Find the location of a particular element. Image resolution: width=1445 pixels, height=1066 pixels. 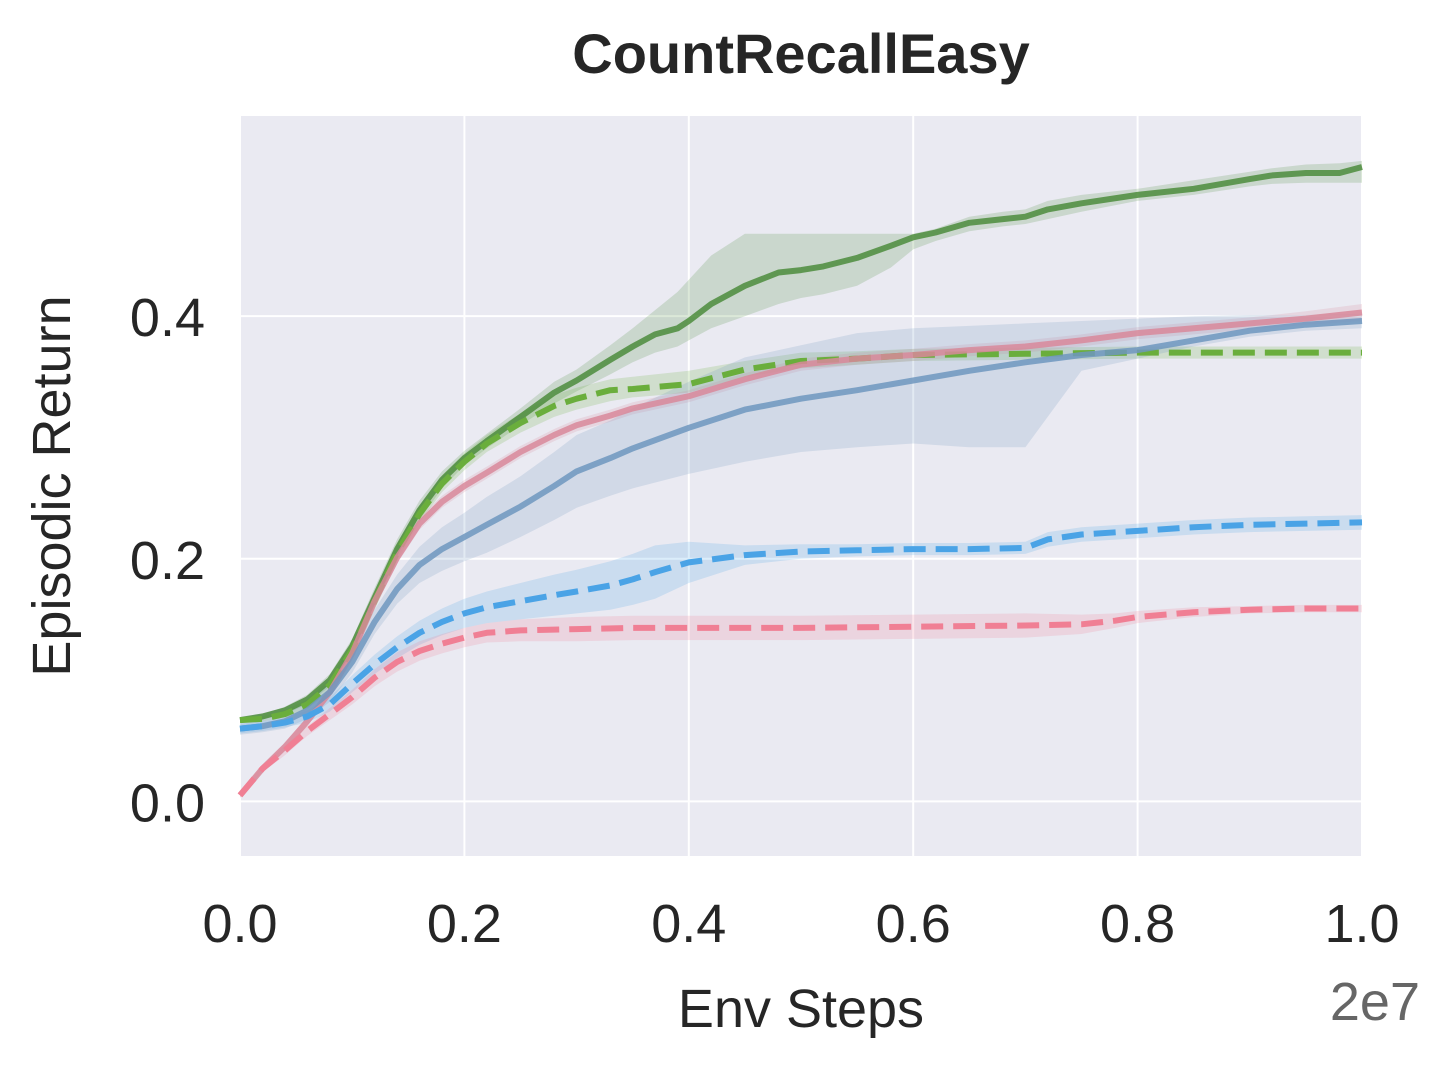

x-tick-labels: 0.0 0.2 0.4 0.6 0.8 1.0 is located at coordinates (800, 924).